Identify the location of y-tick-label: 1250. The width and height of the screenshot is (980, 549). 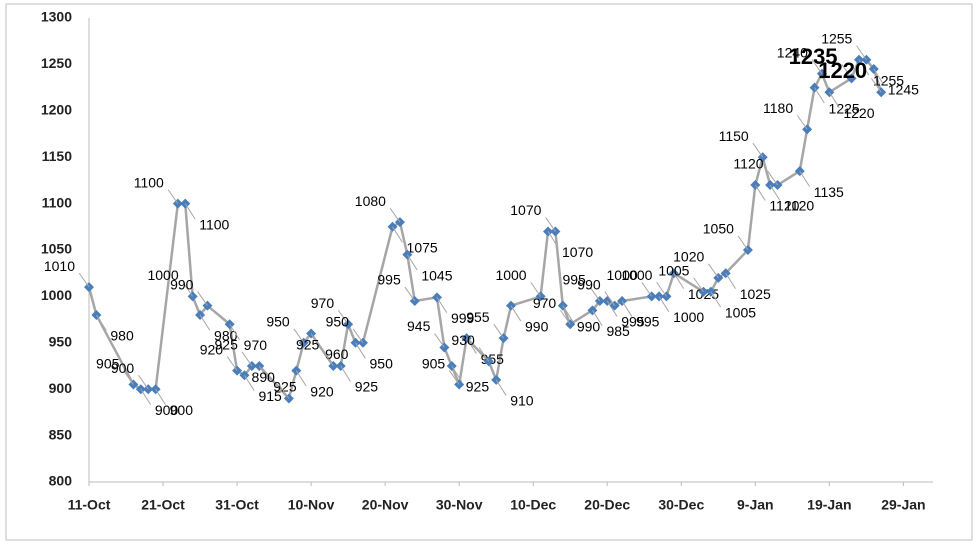
(56, 63).